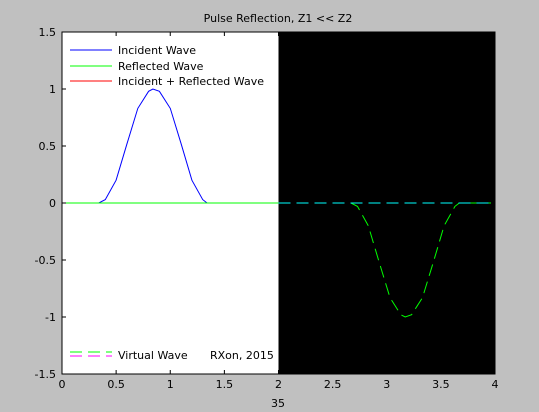 The height and width of the screenshot is (412, 539). I want to click on legend-label-incident: Incident Wave, so click(157, 50).